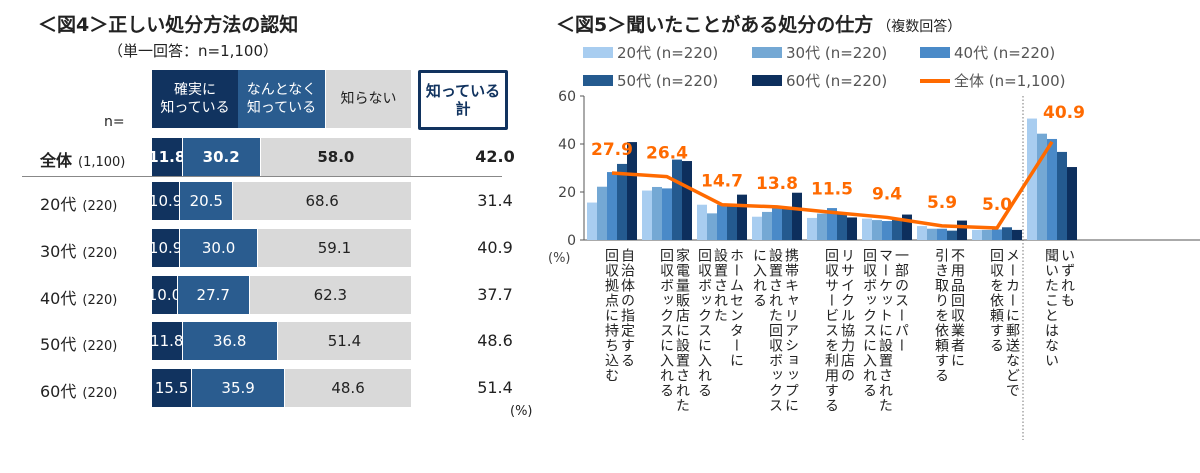 The height and width of the screenshot is (473, 1200). What do you see at coordinates (463, 100) in the screenshot?
I see `header-total: 知っている 計` at bounding box center [463, 100].